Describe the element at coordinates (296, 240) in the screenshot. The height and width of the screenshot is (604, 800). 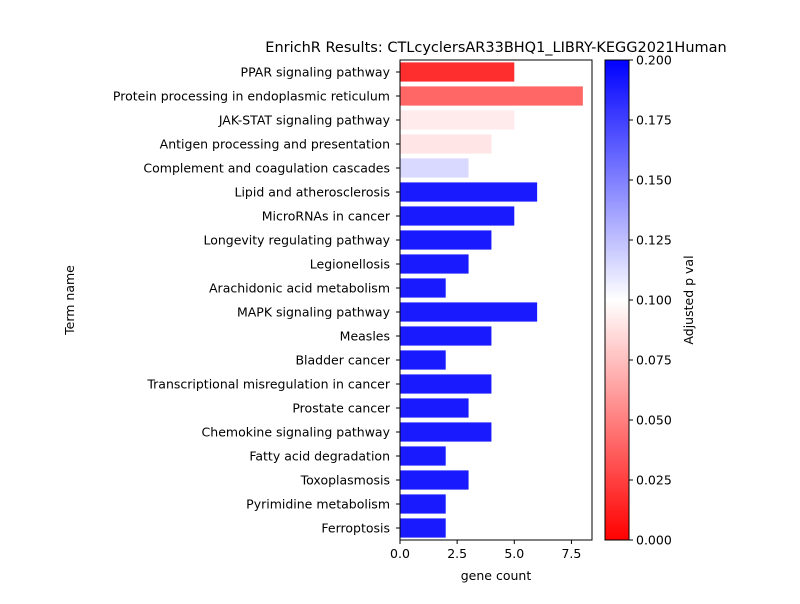
I see `term-label: Longevity regulating pathway` at that location.